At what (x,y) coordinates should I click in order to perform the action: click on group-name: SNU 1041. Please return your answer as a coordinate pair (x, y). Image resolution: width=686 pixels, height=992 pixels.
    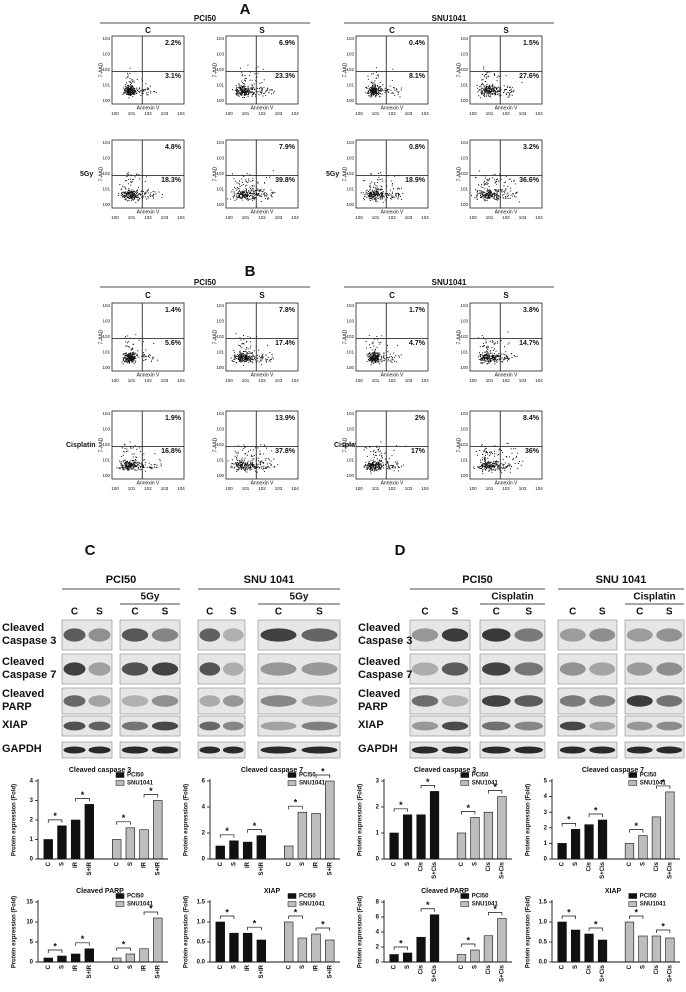
    Looking at the image, I should click on (269, 580).